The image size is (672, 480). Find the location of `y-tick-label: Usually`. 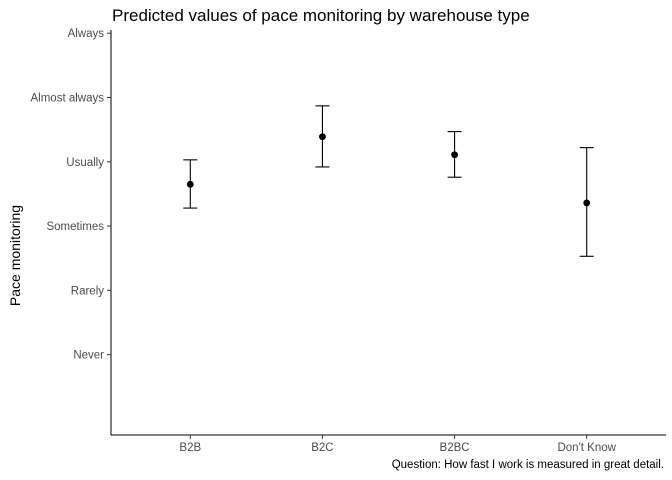

y-tick-label: Usually is located at coordinates (85, 163).